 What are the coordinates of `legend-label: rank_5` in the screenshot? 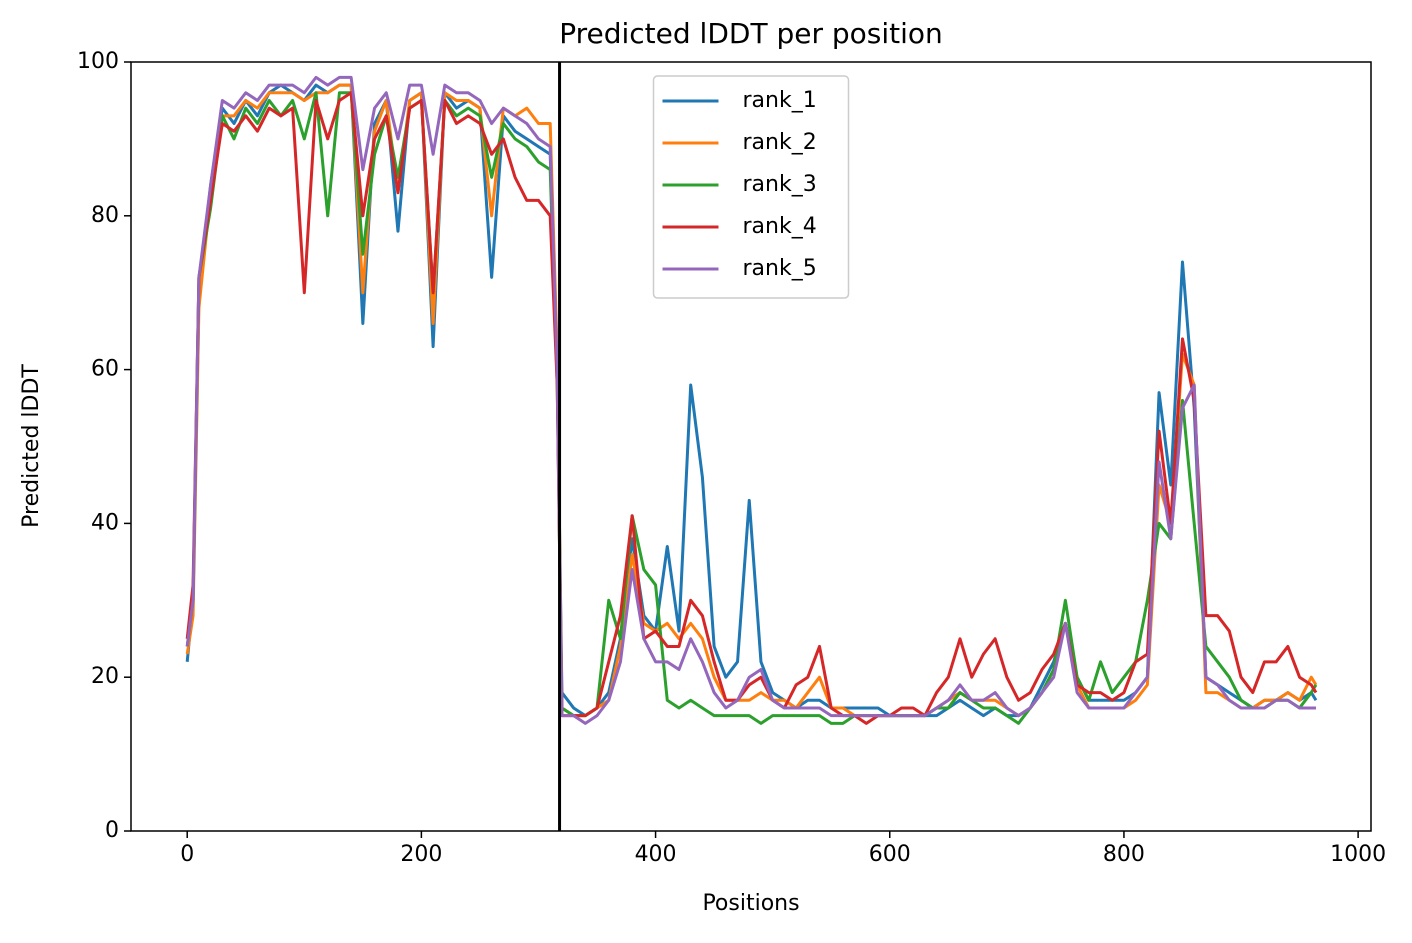 It's located at (780, 268).